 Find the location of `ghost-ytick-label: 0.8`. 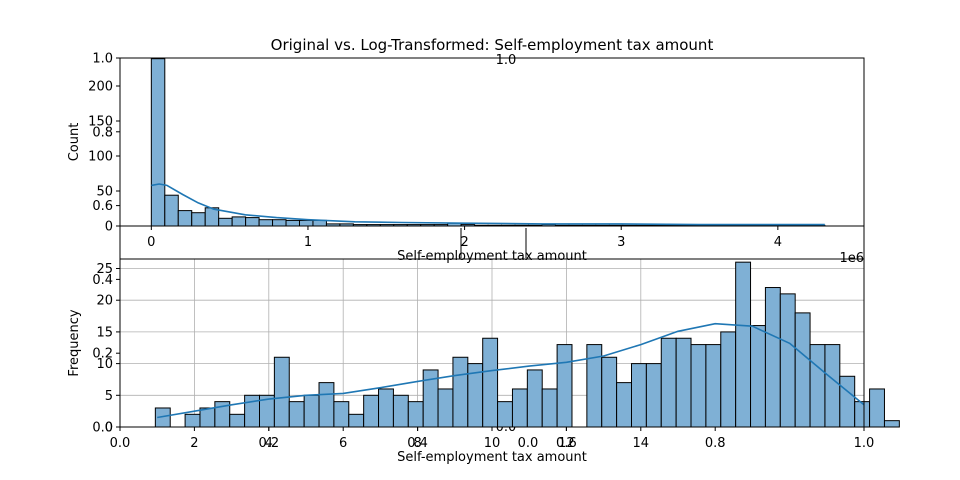

ghost-ytick-label: 0.8 is located at coordinates (102, 132).